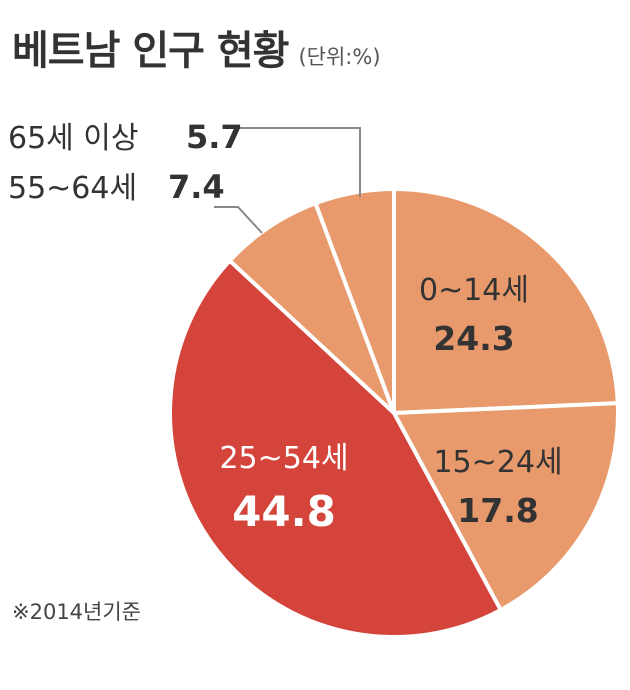 This screenshot has width=630, height=690. Describe the element at coordinates (339, 57) in the screenshot. I see `chart-unit: (단위:%)` at that location.